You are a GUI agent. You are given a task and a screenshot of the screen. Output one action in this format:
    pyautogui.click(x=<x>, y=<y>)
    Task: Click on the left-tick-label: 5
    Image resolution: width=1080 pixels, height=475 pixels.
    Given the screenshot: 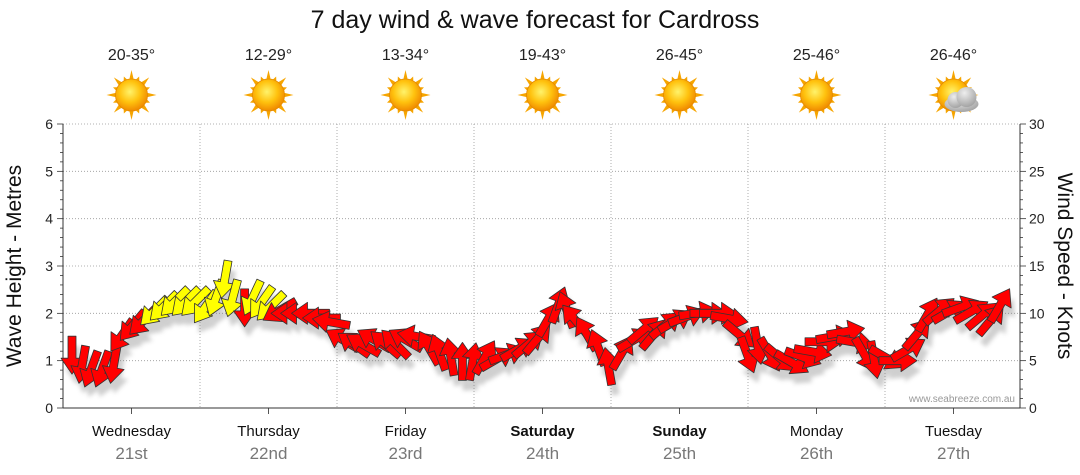 What is the action you would take?
    pyautogui.click(x=49, y=171)
    